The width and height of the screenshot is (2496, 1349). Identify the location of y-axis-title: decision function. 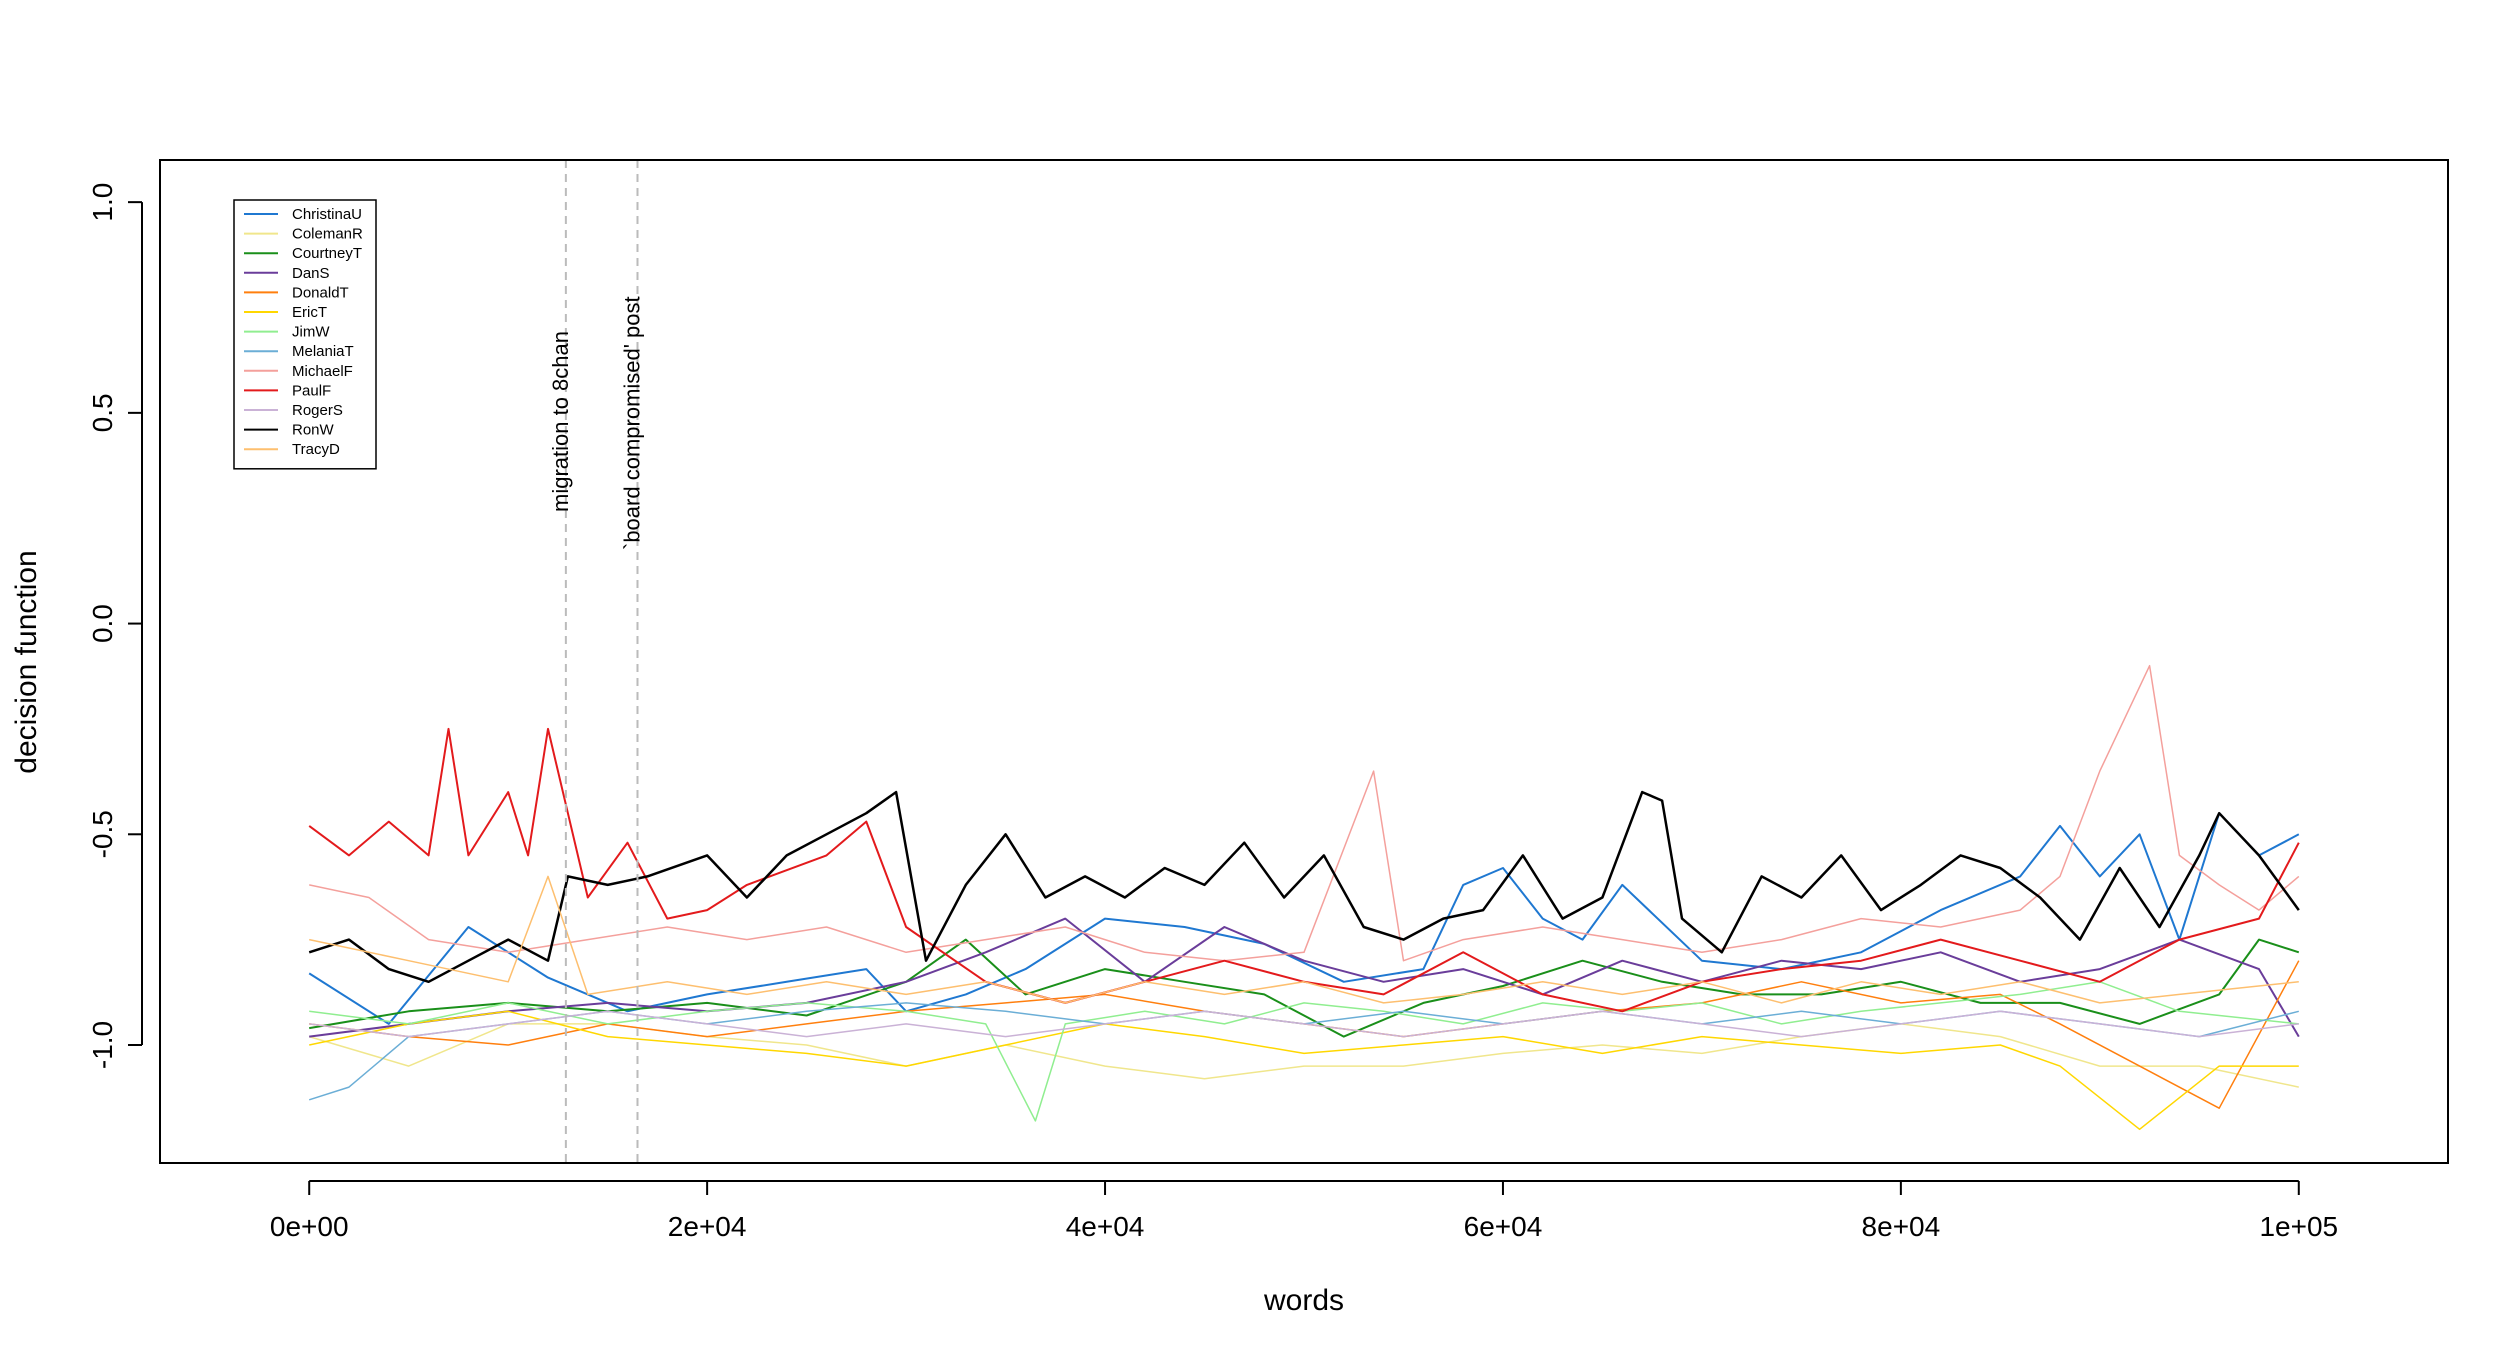
(26, 661).